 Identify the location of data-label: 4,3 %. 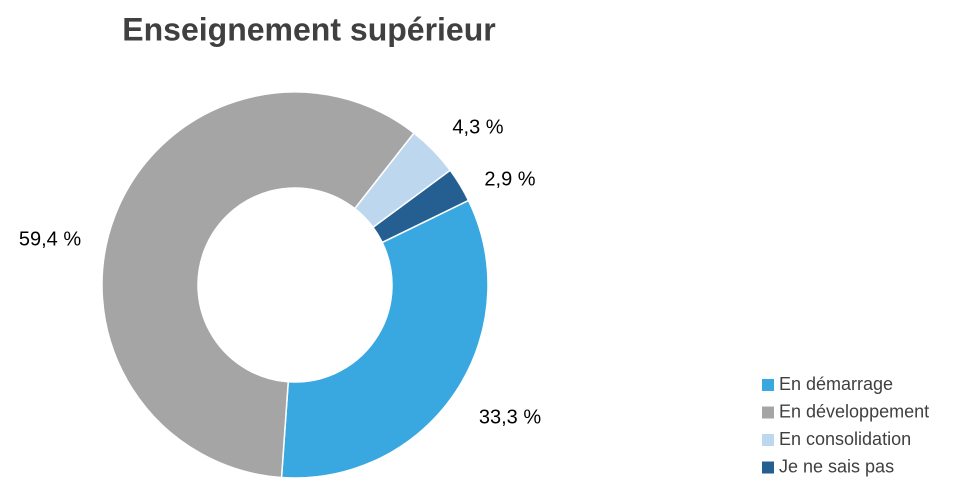
(477, 127).